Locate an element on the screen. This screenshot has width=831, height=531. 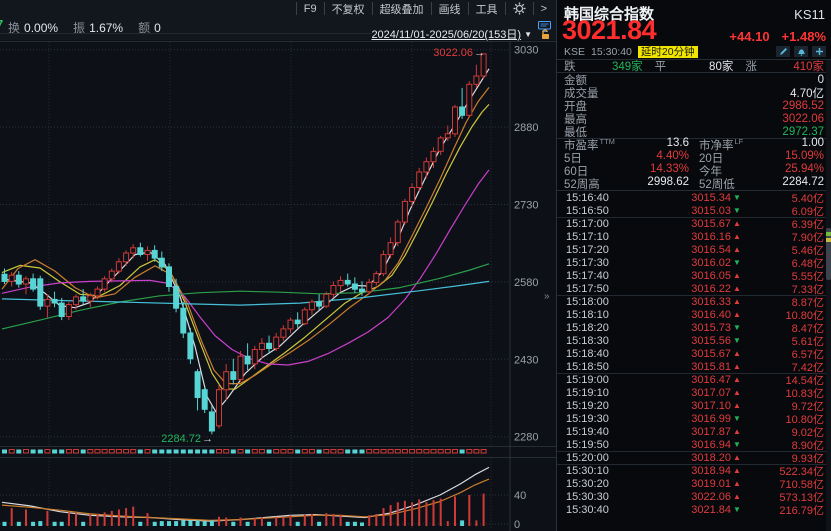
ticker-stat-value: 0.00% is located at coordinates (41, 28).